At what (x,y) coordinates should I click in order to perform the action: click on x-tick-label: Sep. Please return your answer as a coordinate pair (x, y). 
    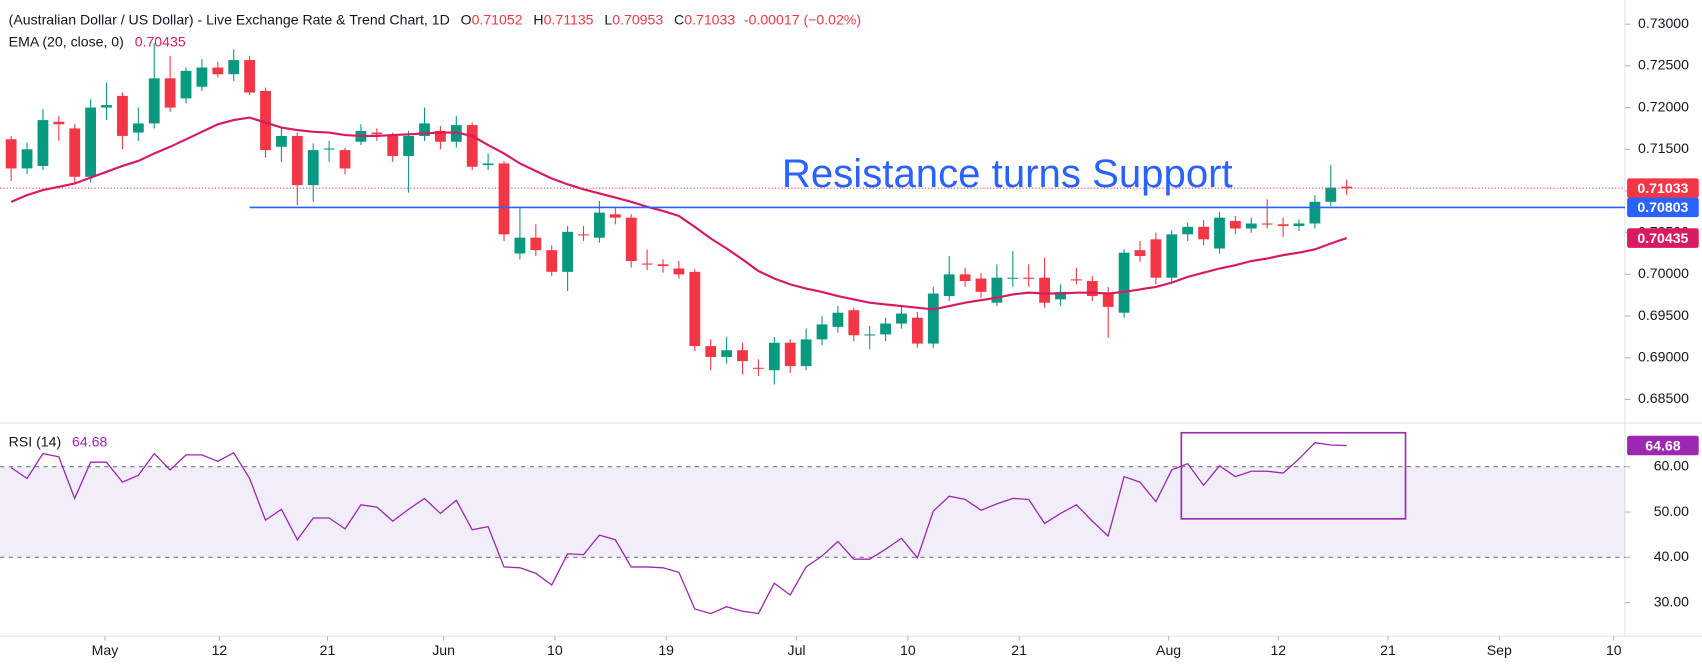
    Looking at the image, I should click on (1499, 650).